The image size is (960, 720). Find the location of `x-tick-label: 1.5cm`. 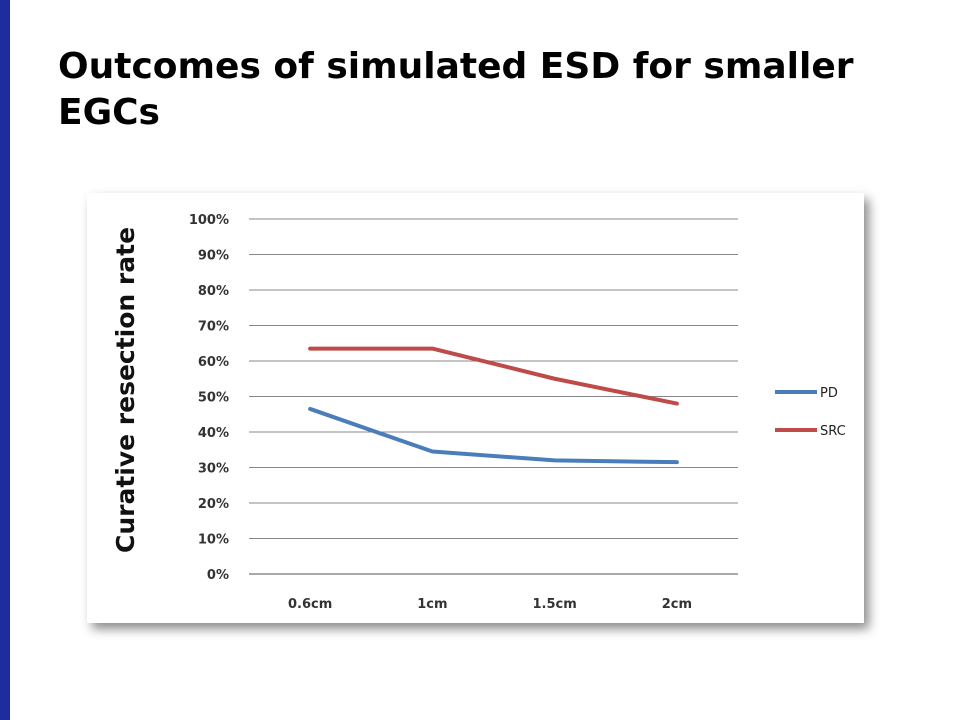

x-tick-label: 1.5cm is located at coordinates (554, 604).